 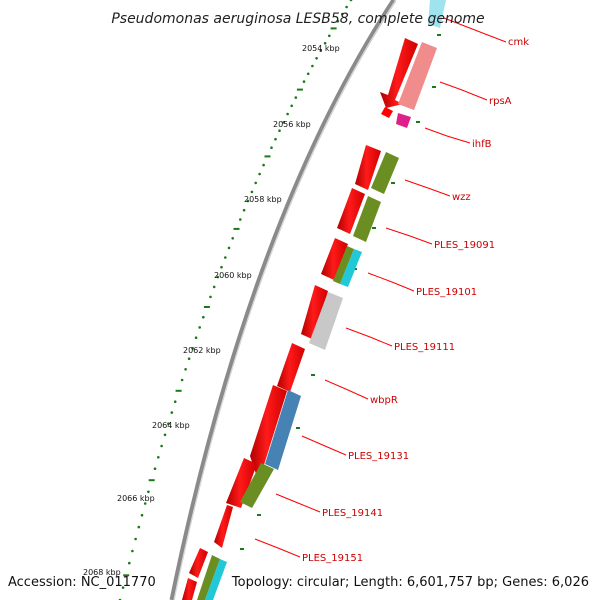 I want to click on gene-block-PLES_19101-olive, so click(x=343, y=265).